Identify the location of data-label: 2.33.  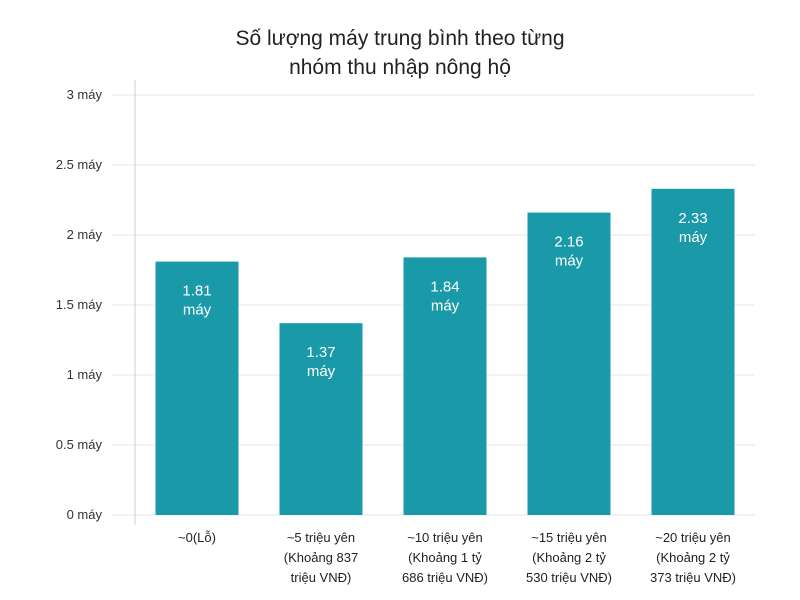
(692, 218).